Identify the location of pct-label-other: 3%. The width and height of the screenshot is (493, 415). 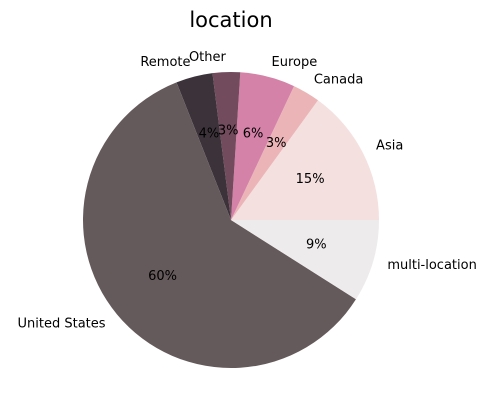
(228, 131).